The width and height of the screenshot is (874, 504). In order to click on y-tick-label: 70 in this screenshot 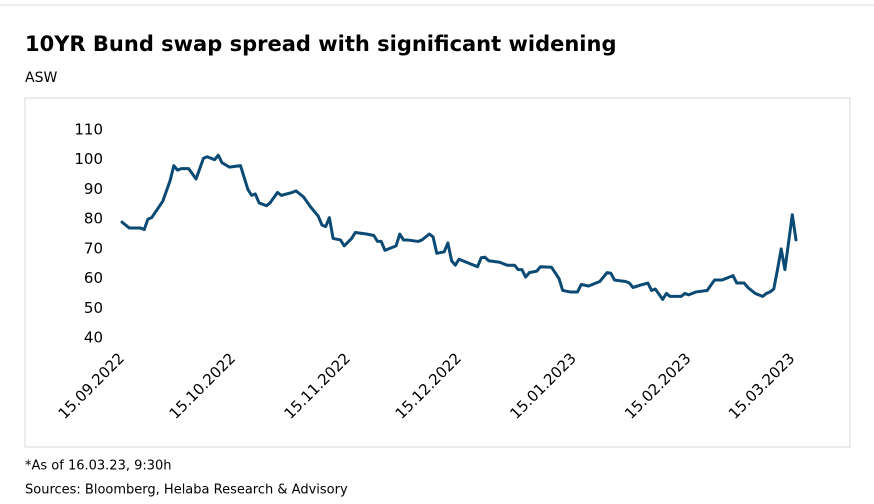, I will do `click(93, 248)`.